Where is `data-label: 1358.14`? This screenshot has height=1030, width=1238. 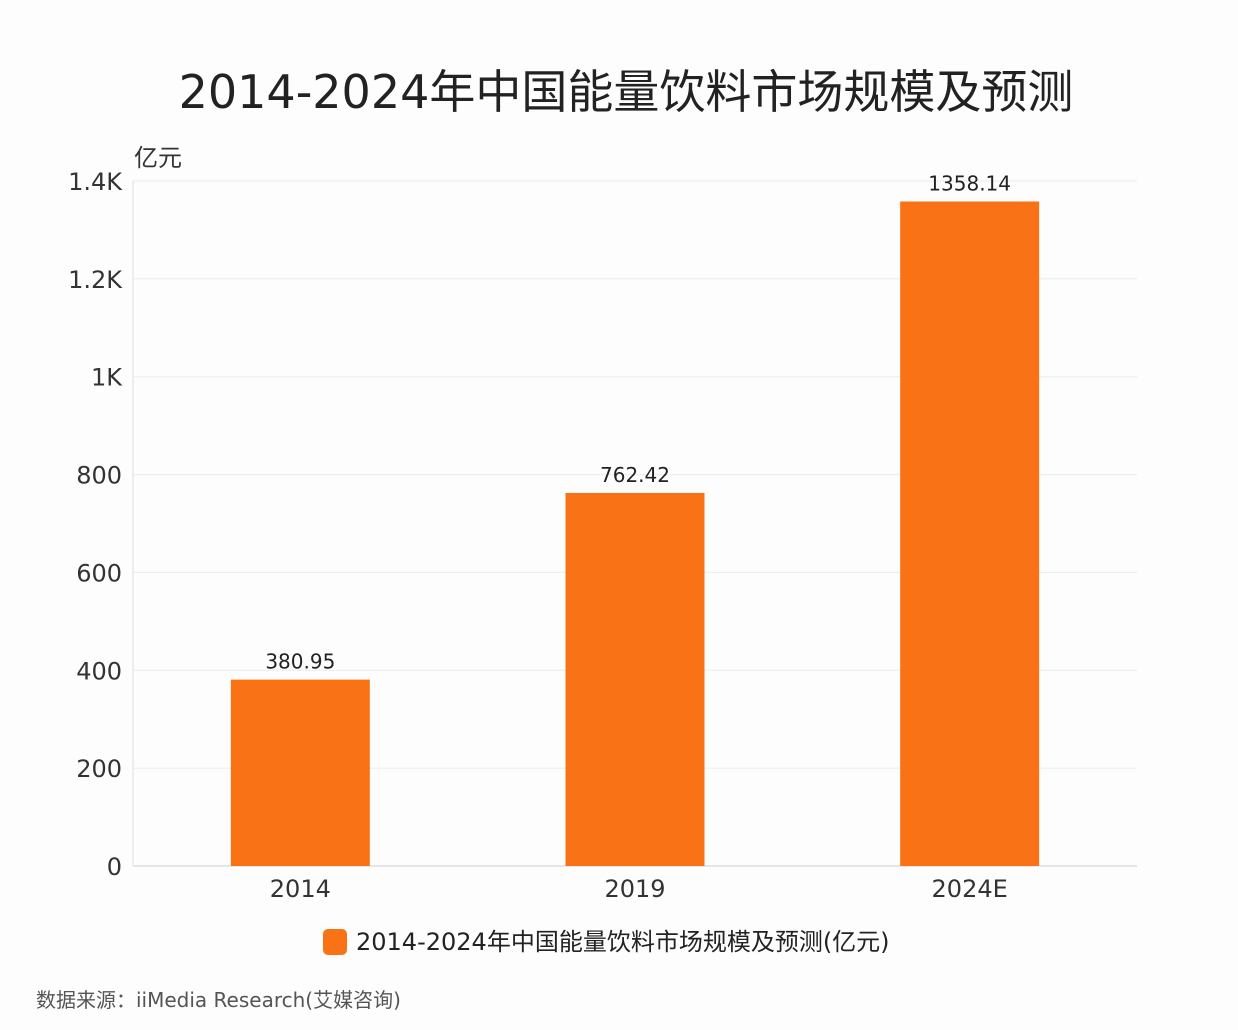 data-label: 1358.14 is located at coordinates (969, 183).